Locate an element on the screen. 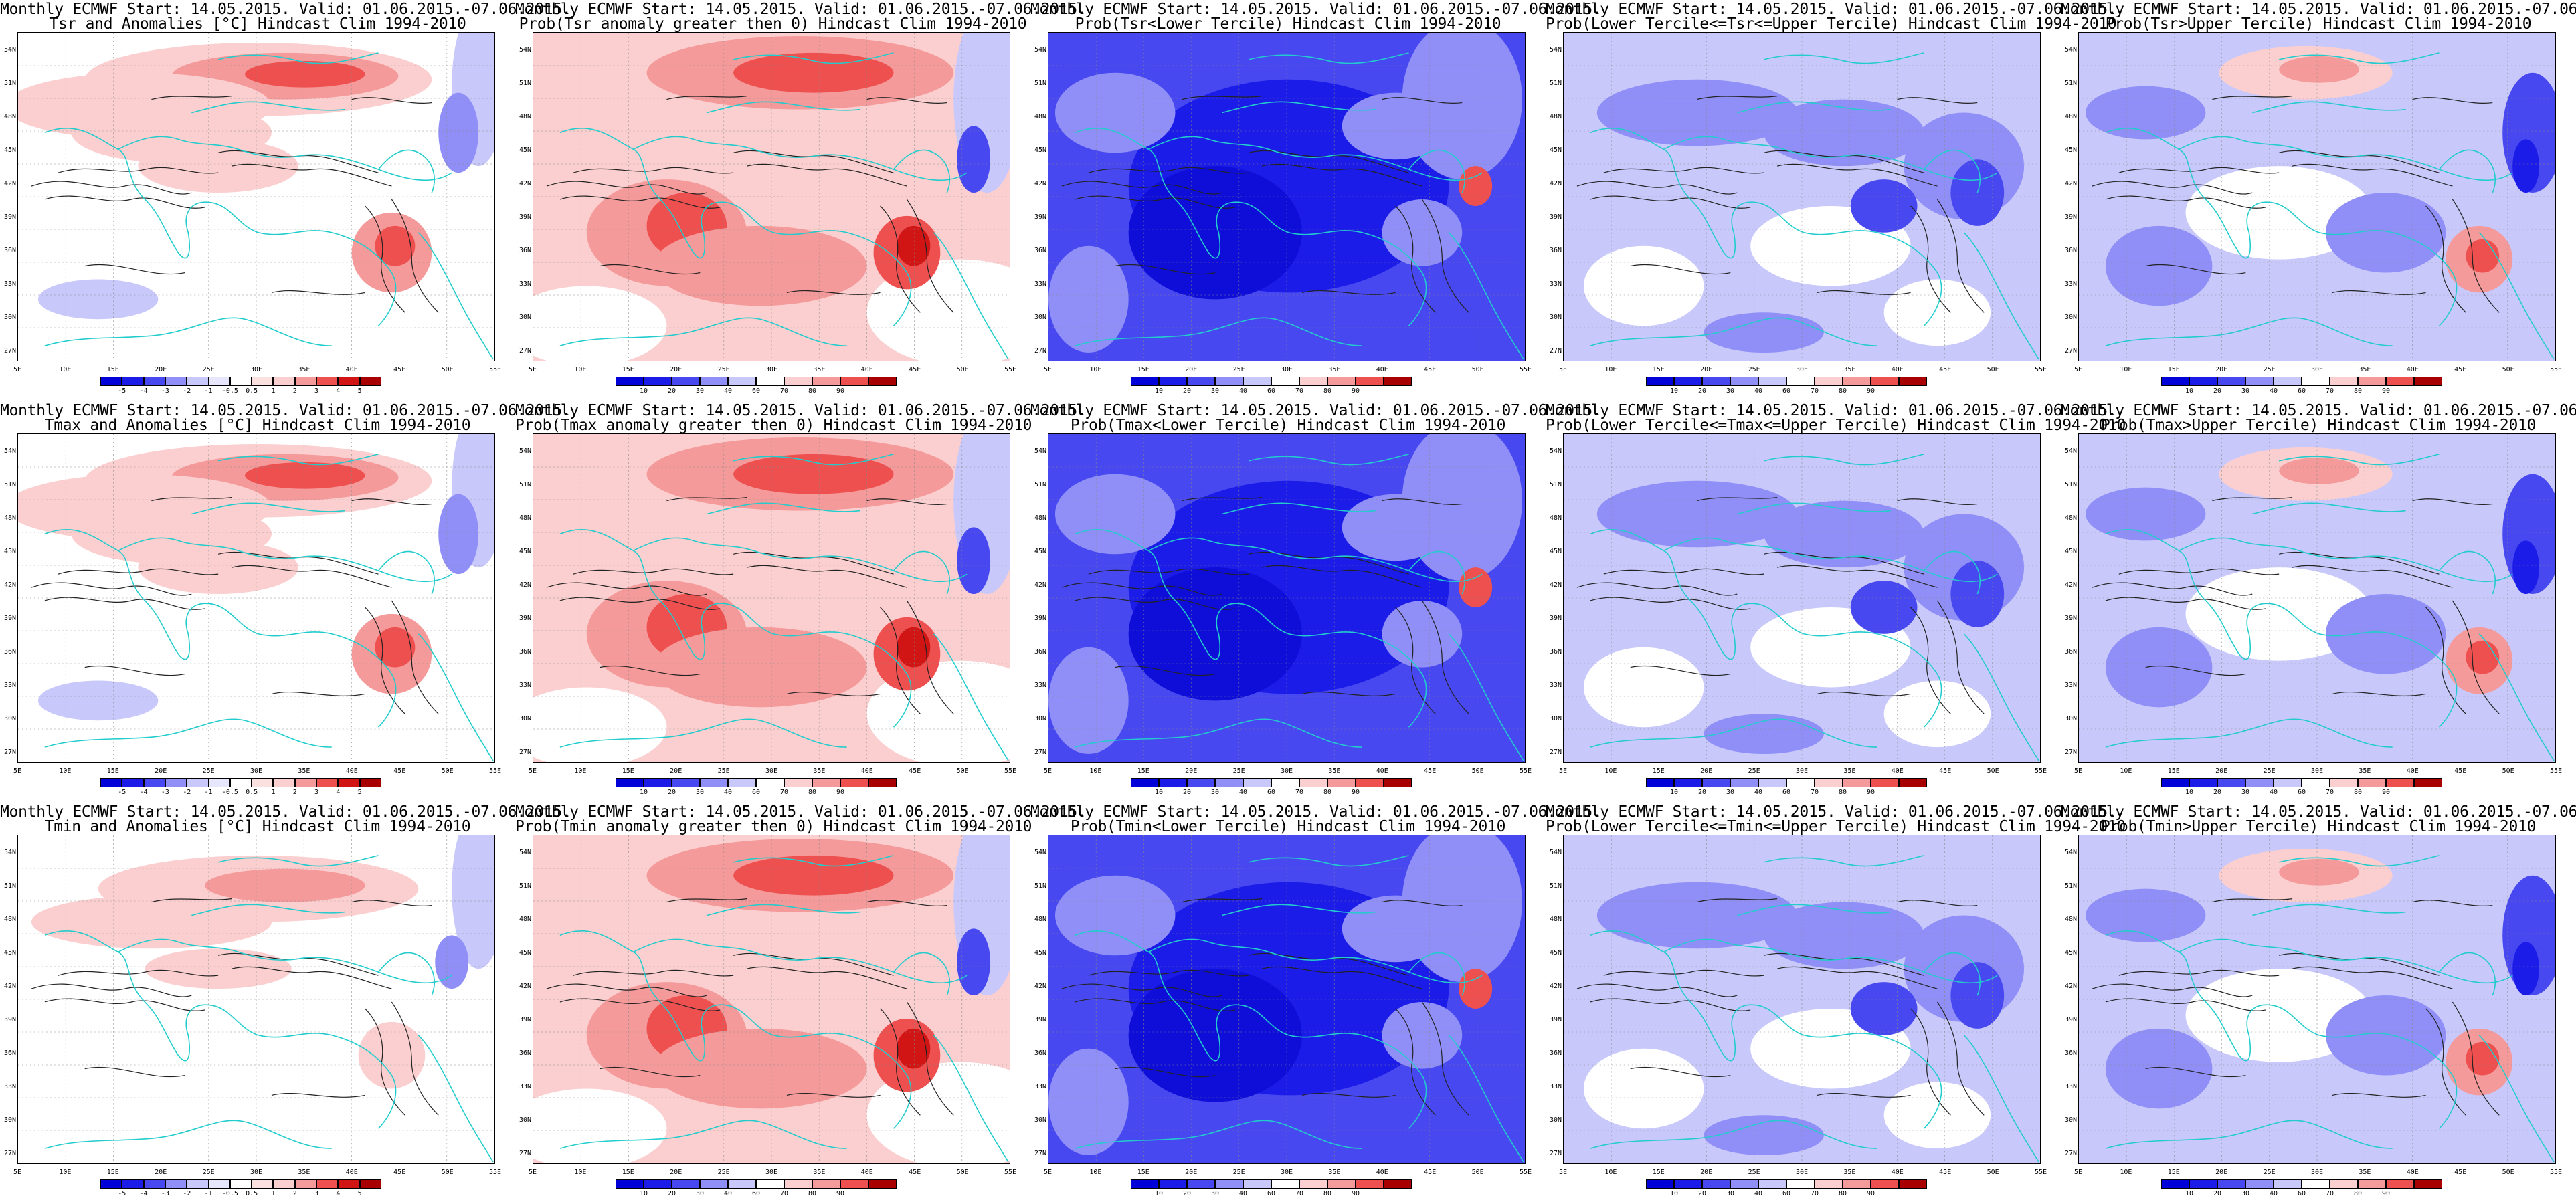  lat-tick-label: 33N is located at coordinates (1555, 685).